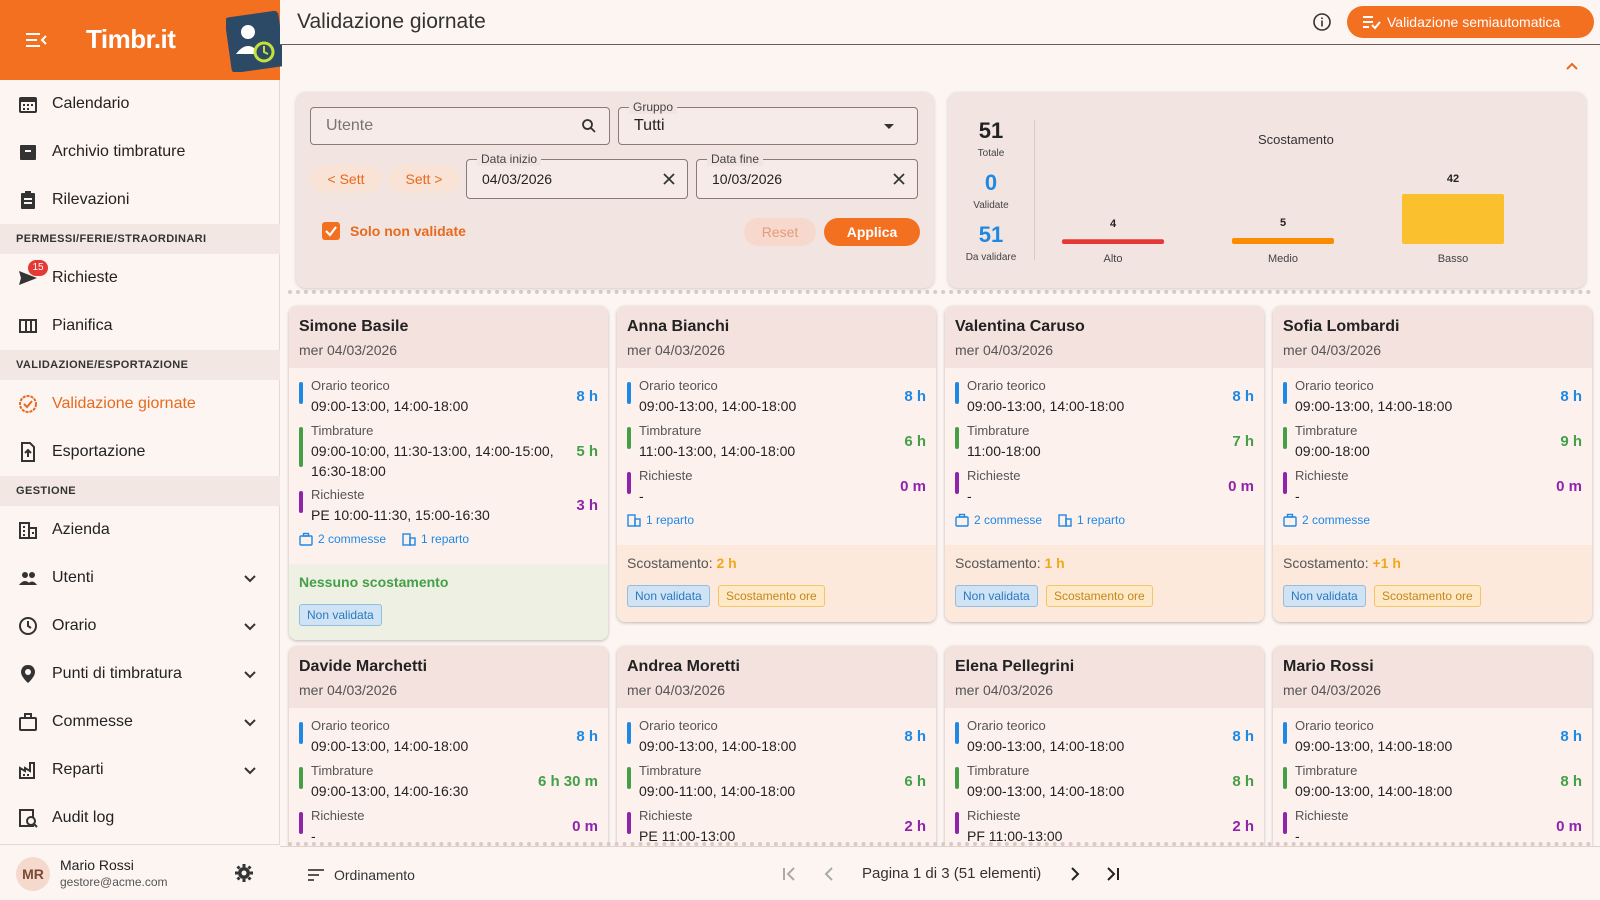 The width and height of the screenshot is (1600, 900). I want to click on sidebar-item-reparti: Reparti, so click(140, 770).